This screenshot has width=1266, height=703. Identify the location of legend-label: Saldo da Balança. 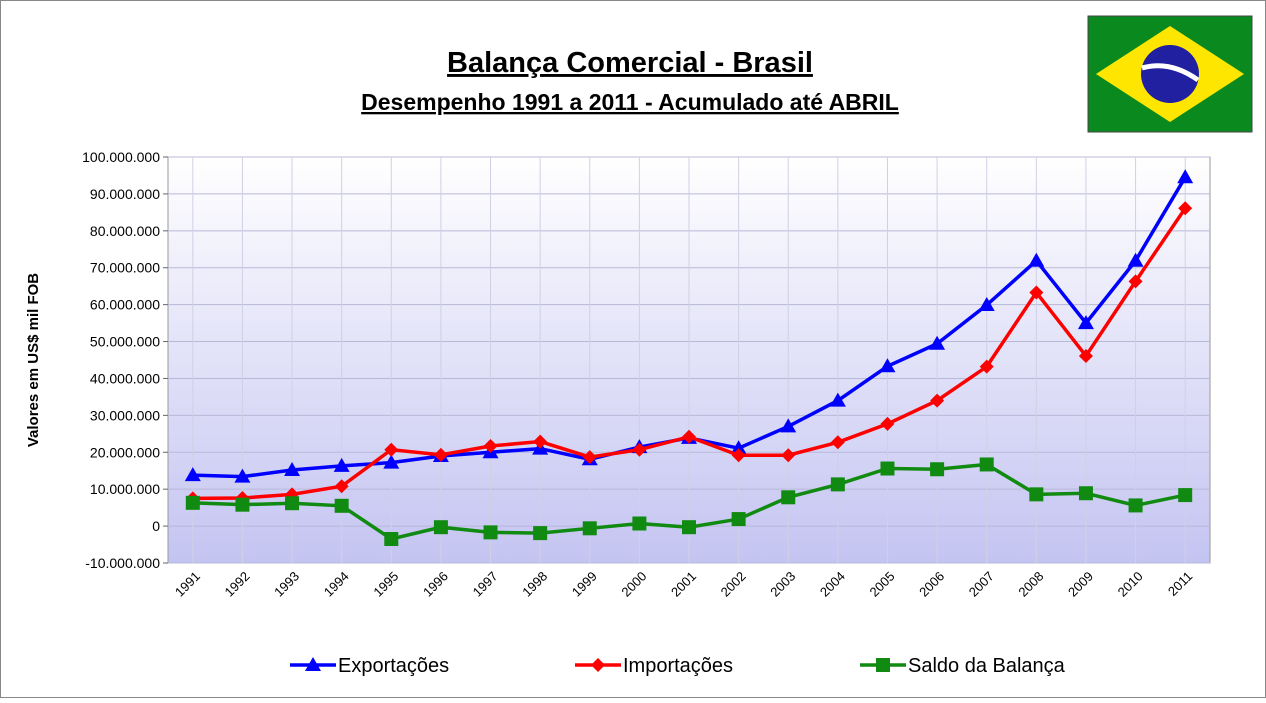
(987, 666).